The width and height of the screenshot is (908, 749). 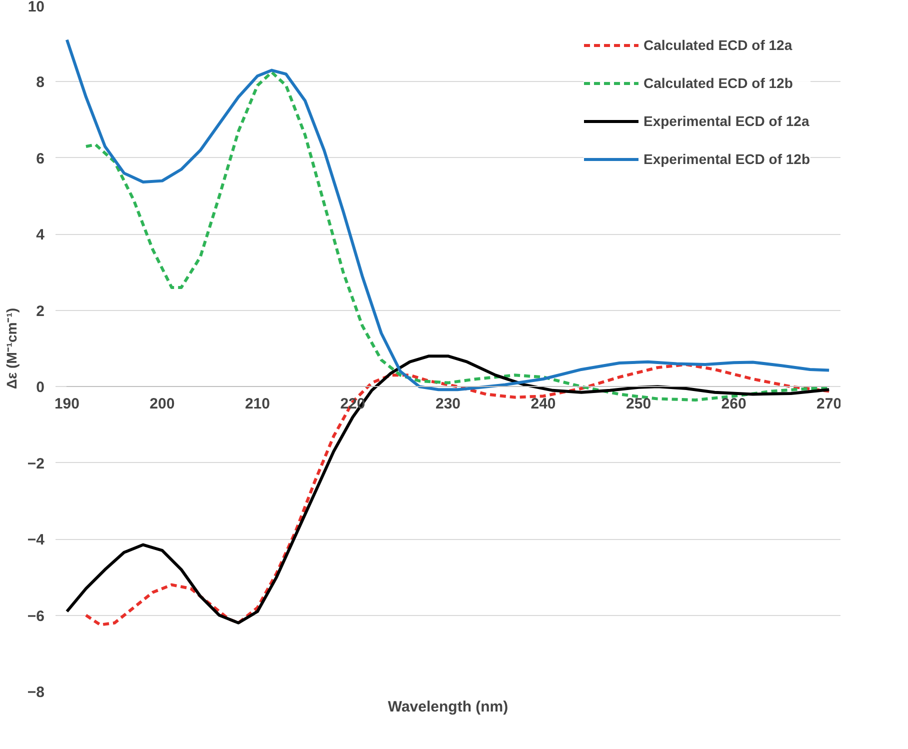 What do you see at coordinates (40, 159) in the screenshot?
I see `y-tick-label: 6` at bounding box center [40, 159].